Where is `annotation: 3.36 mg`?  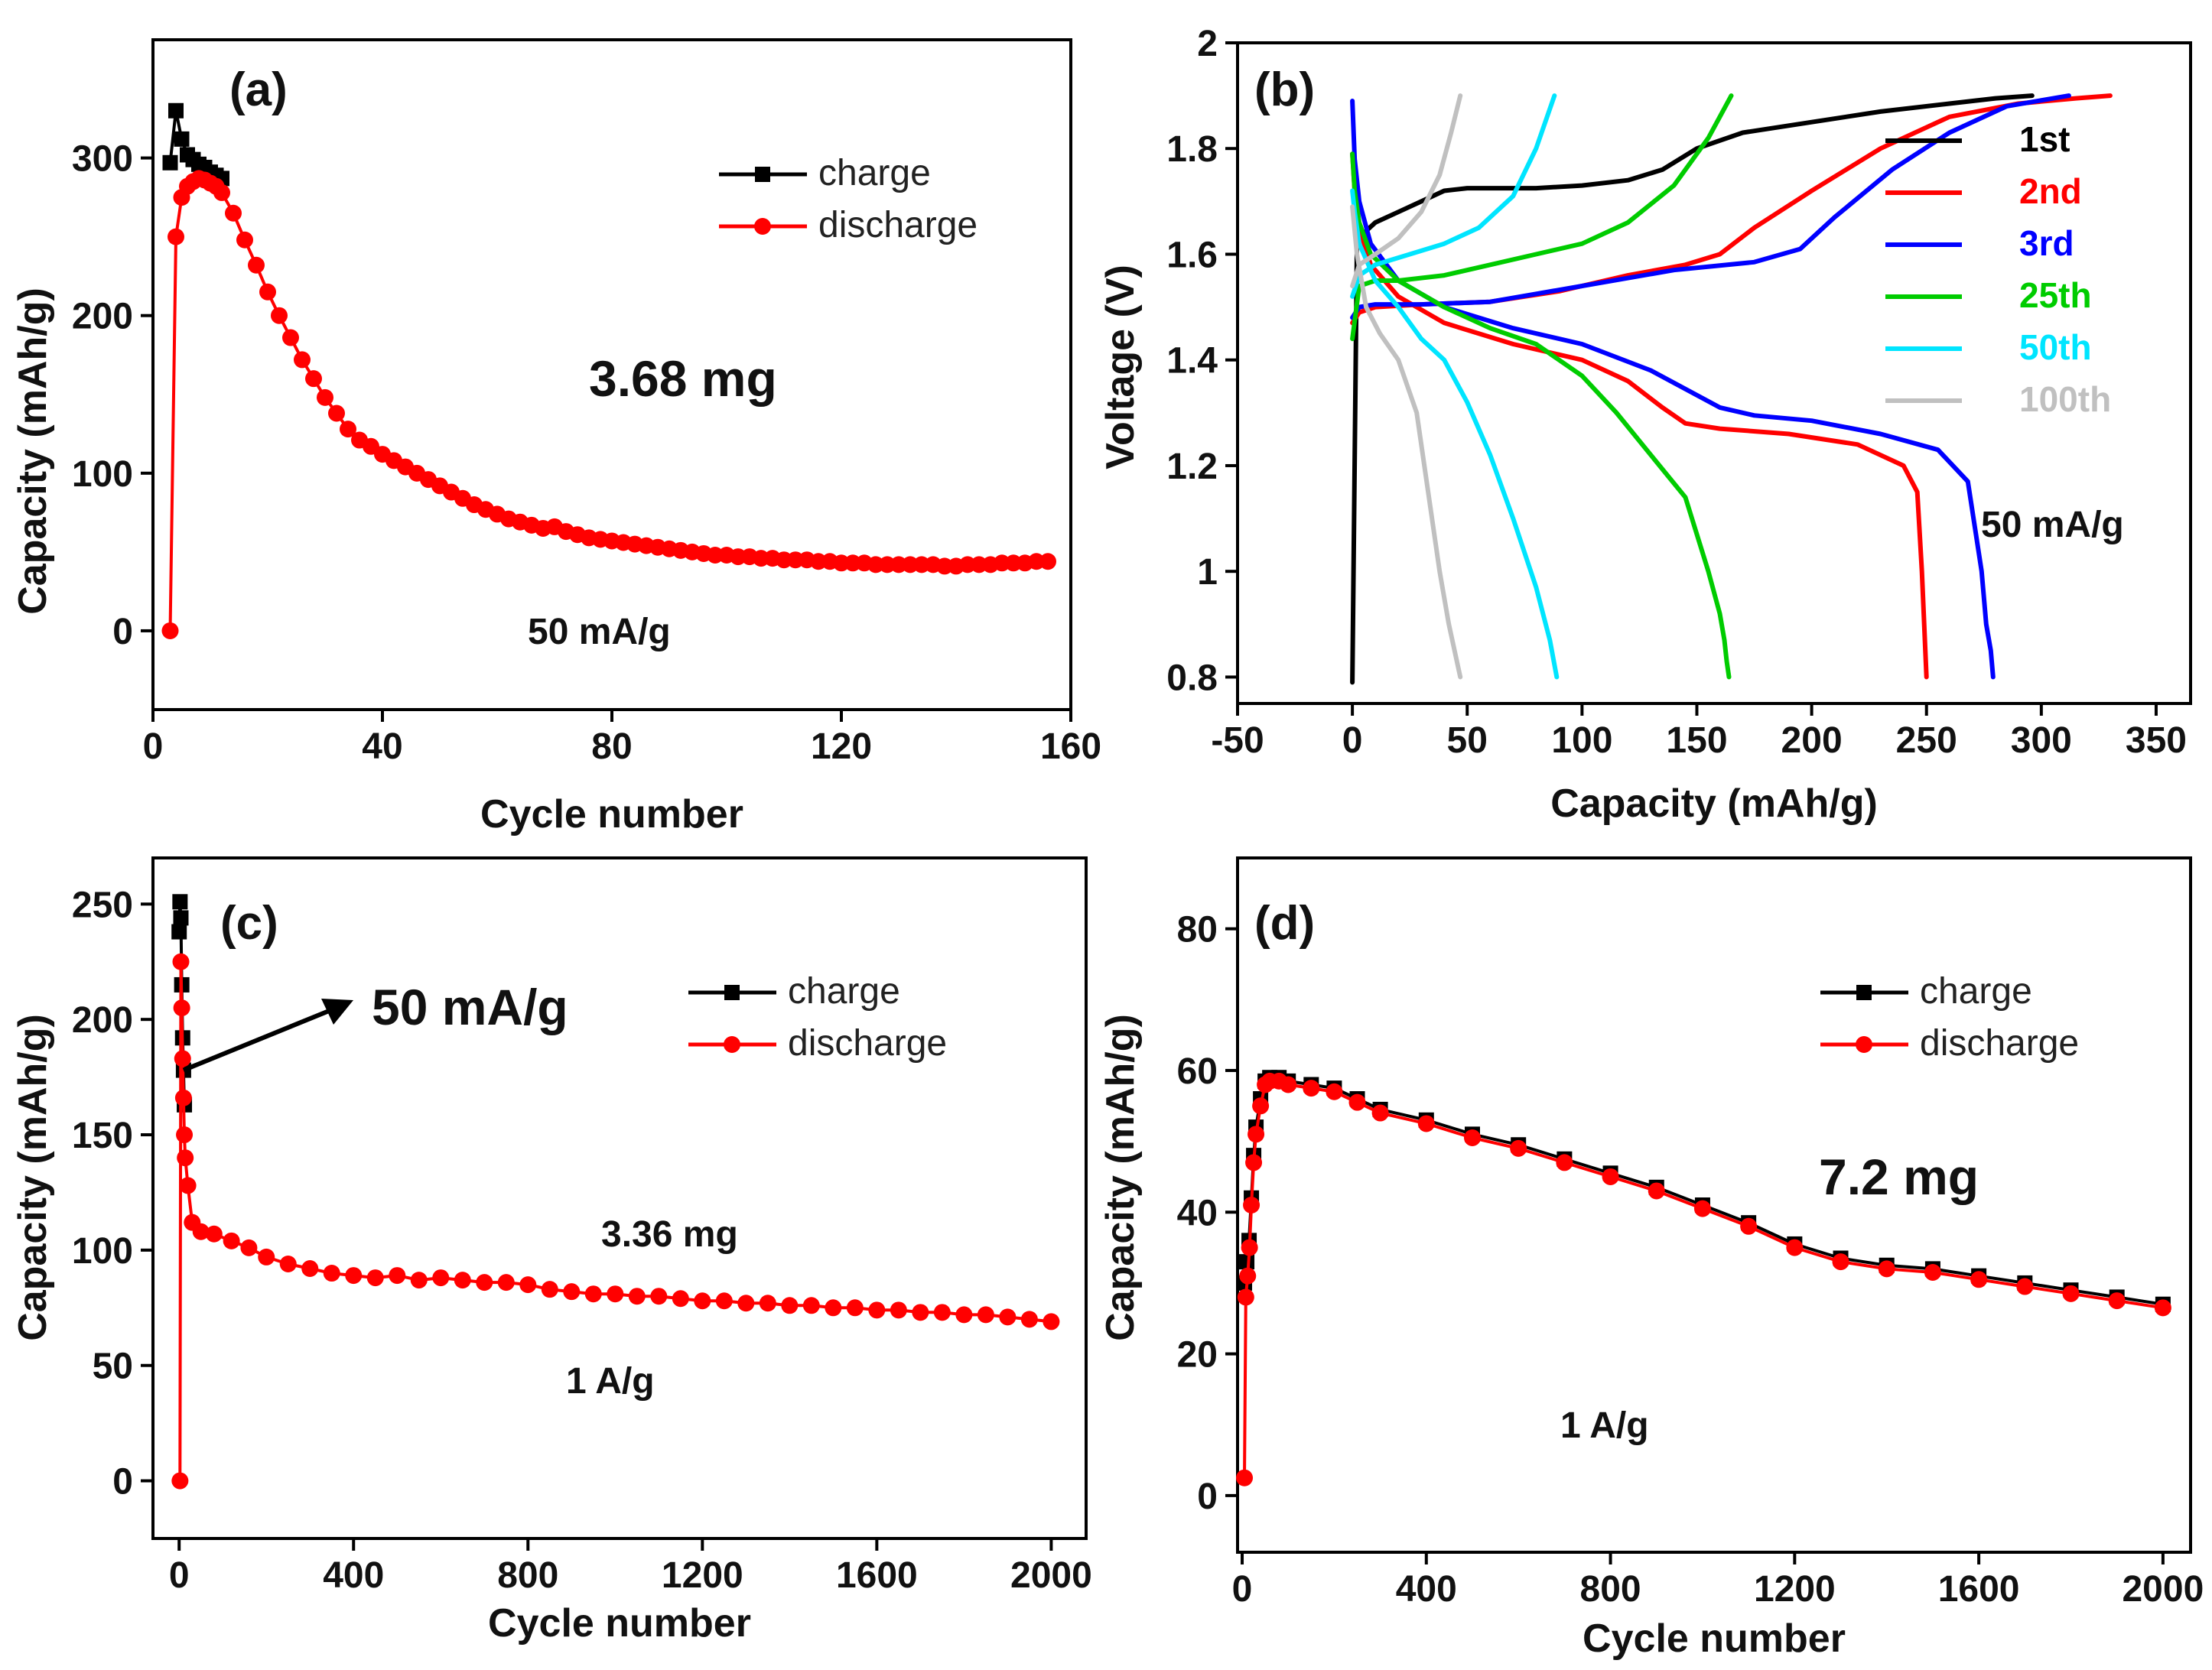 annotation: 3.36 mg is located at coordinates (669, 1234).